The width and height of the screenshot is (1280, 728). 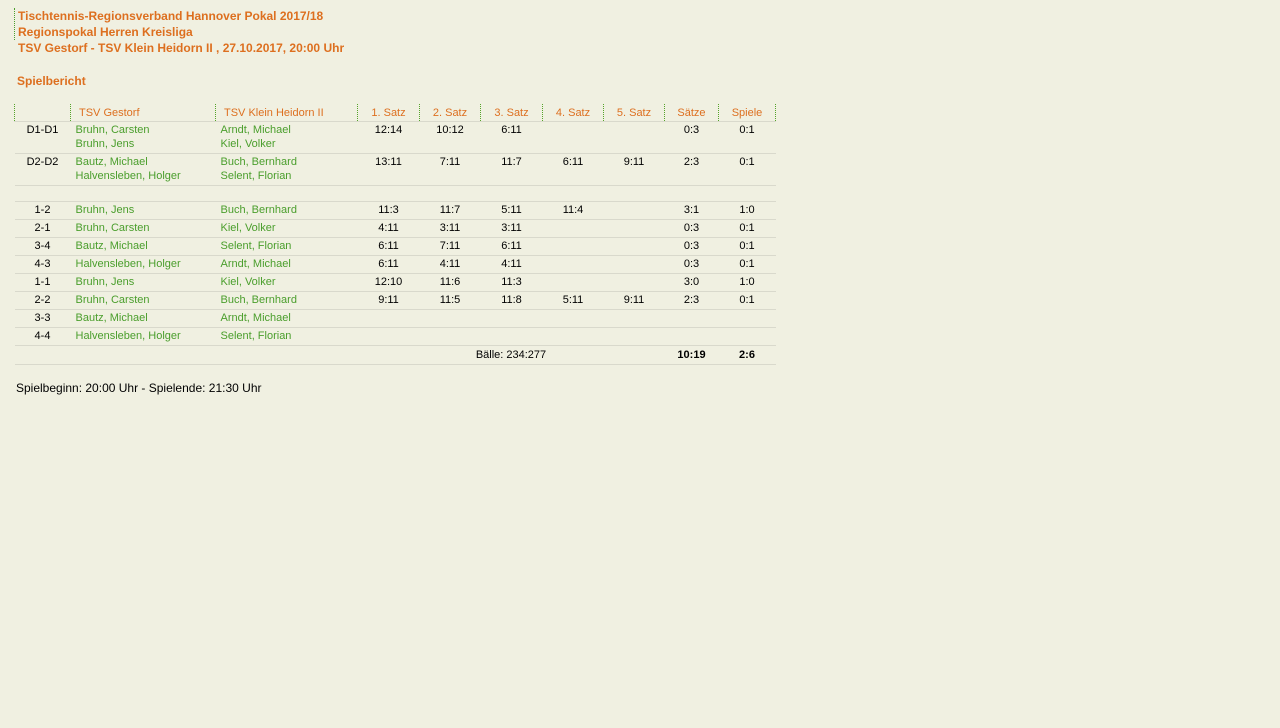 I want to click on away-players: Arndt, Michael, so click(x=286, y=318).